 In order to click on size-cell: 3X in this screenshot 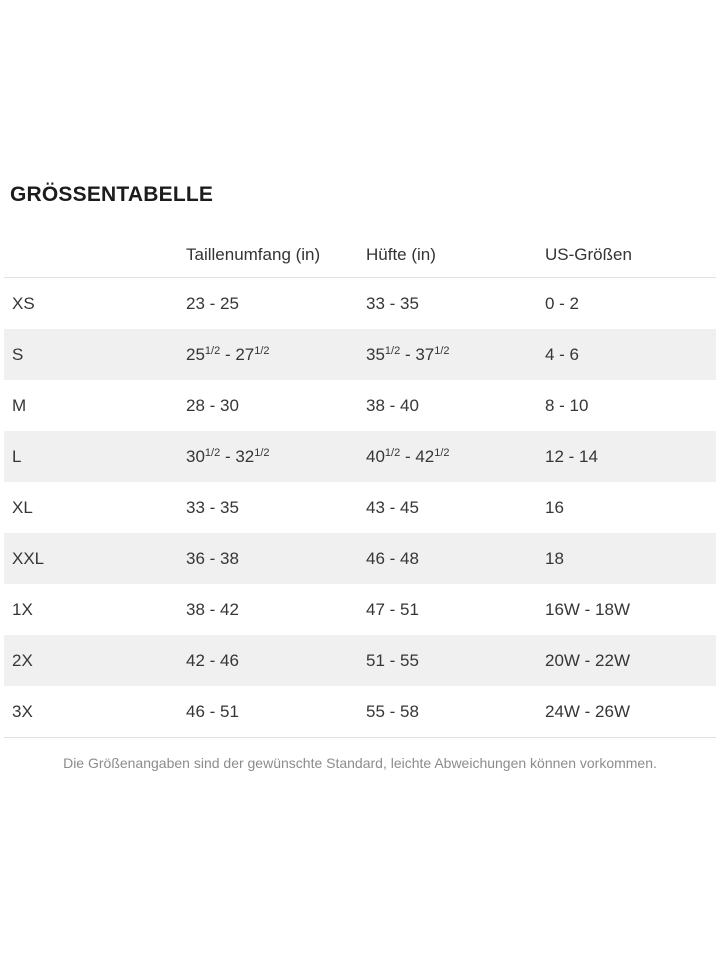, I will do `click(22, 711)`.